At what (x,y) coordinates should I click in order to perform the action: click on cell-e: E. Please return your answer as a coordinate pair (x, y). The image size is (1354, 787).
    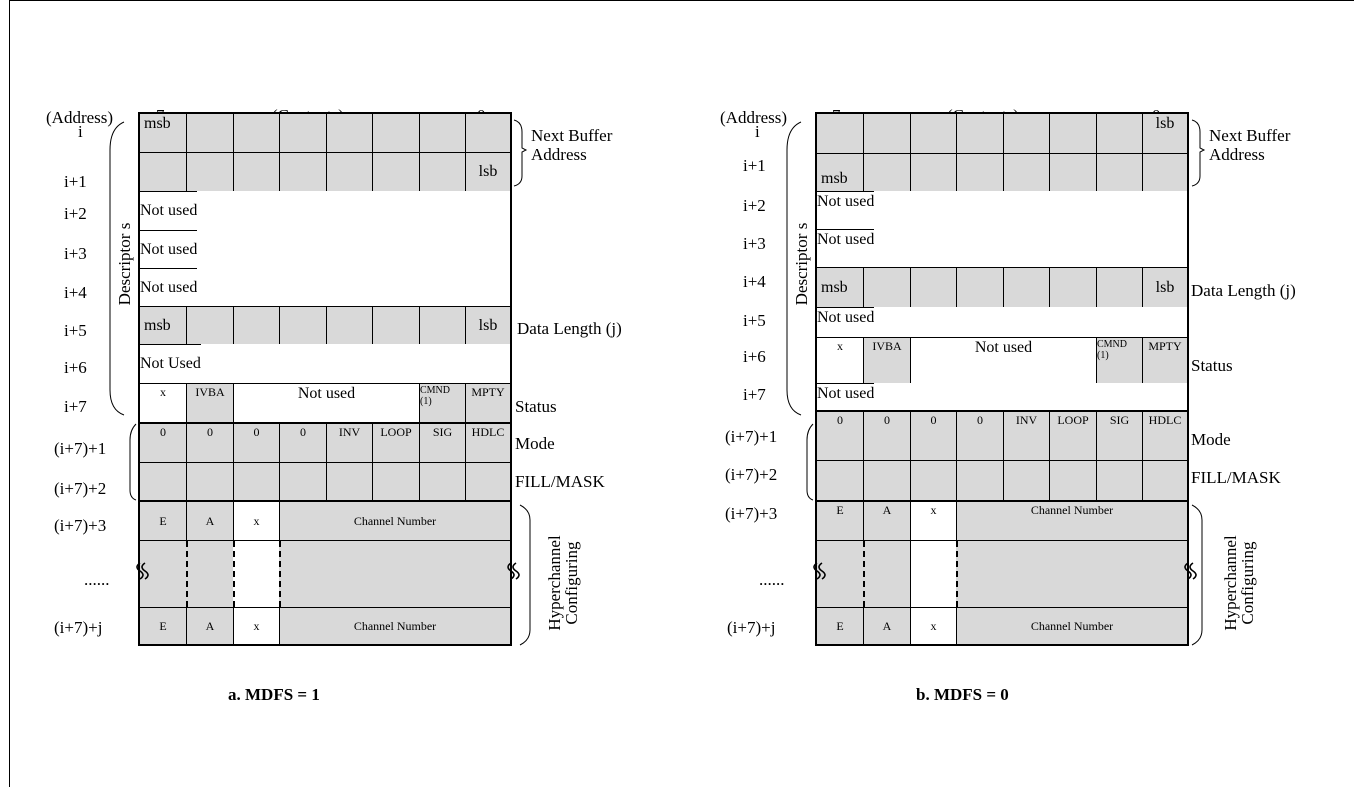
    Looking at the image, I should click on (163, 626).